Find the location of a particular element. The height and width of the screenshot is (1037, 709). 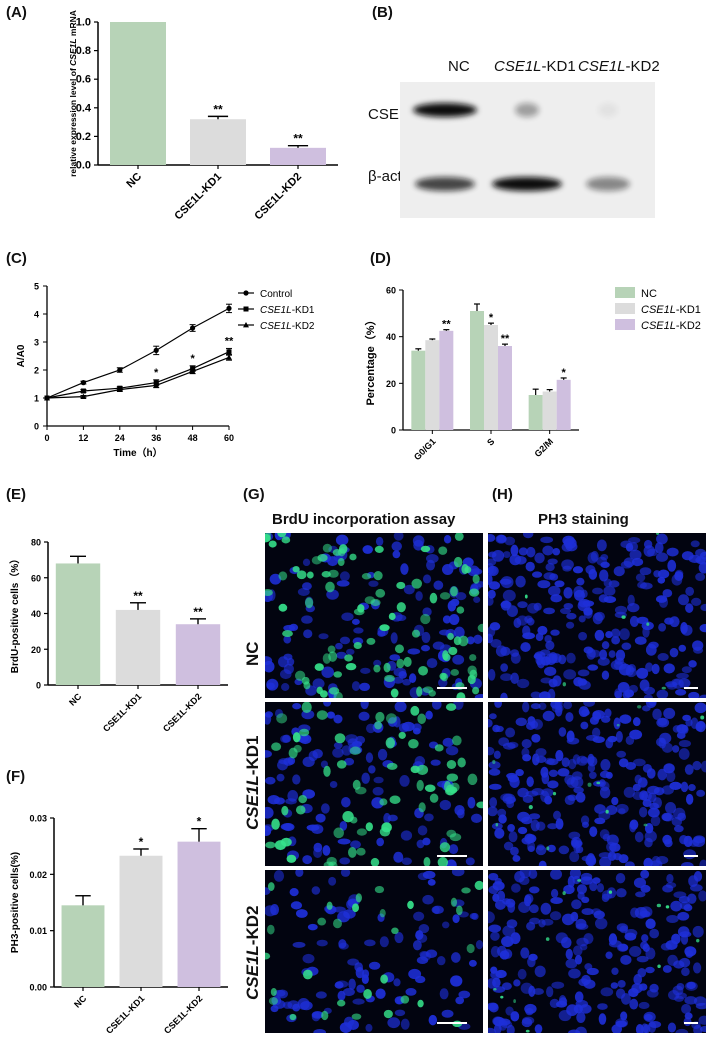

panel-label-d: (D) is located at coordinates (380, 258).